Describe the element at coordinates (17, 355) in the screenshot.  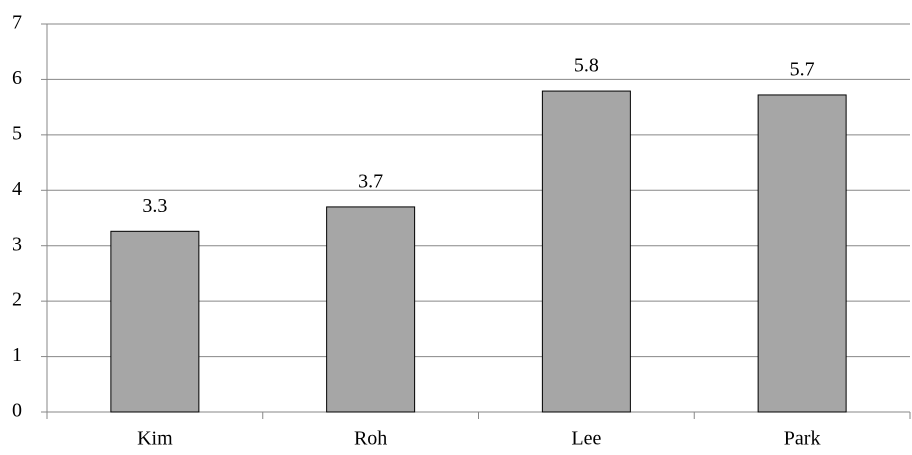
I see `y-tick-label: 1` at that location.